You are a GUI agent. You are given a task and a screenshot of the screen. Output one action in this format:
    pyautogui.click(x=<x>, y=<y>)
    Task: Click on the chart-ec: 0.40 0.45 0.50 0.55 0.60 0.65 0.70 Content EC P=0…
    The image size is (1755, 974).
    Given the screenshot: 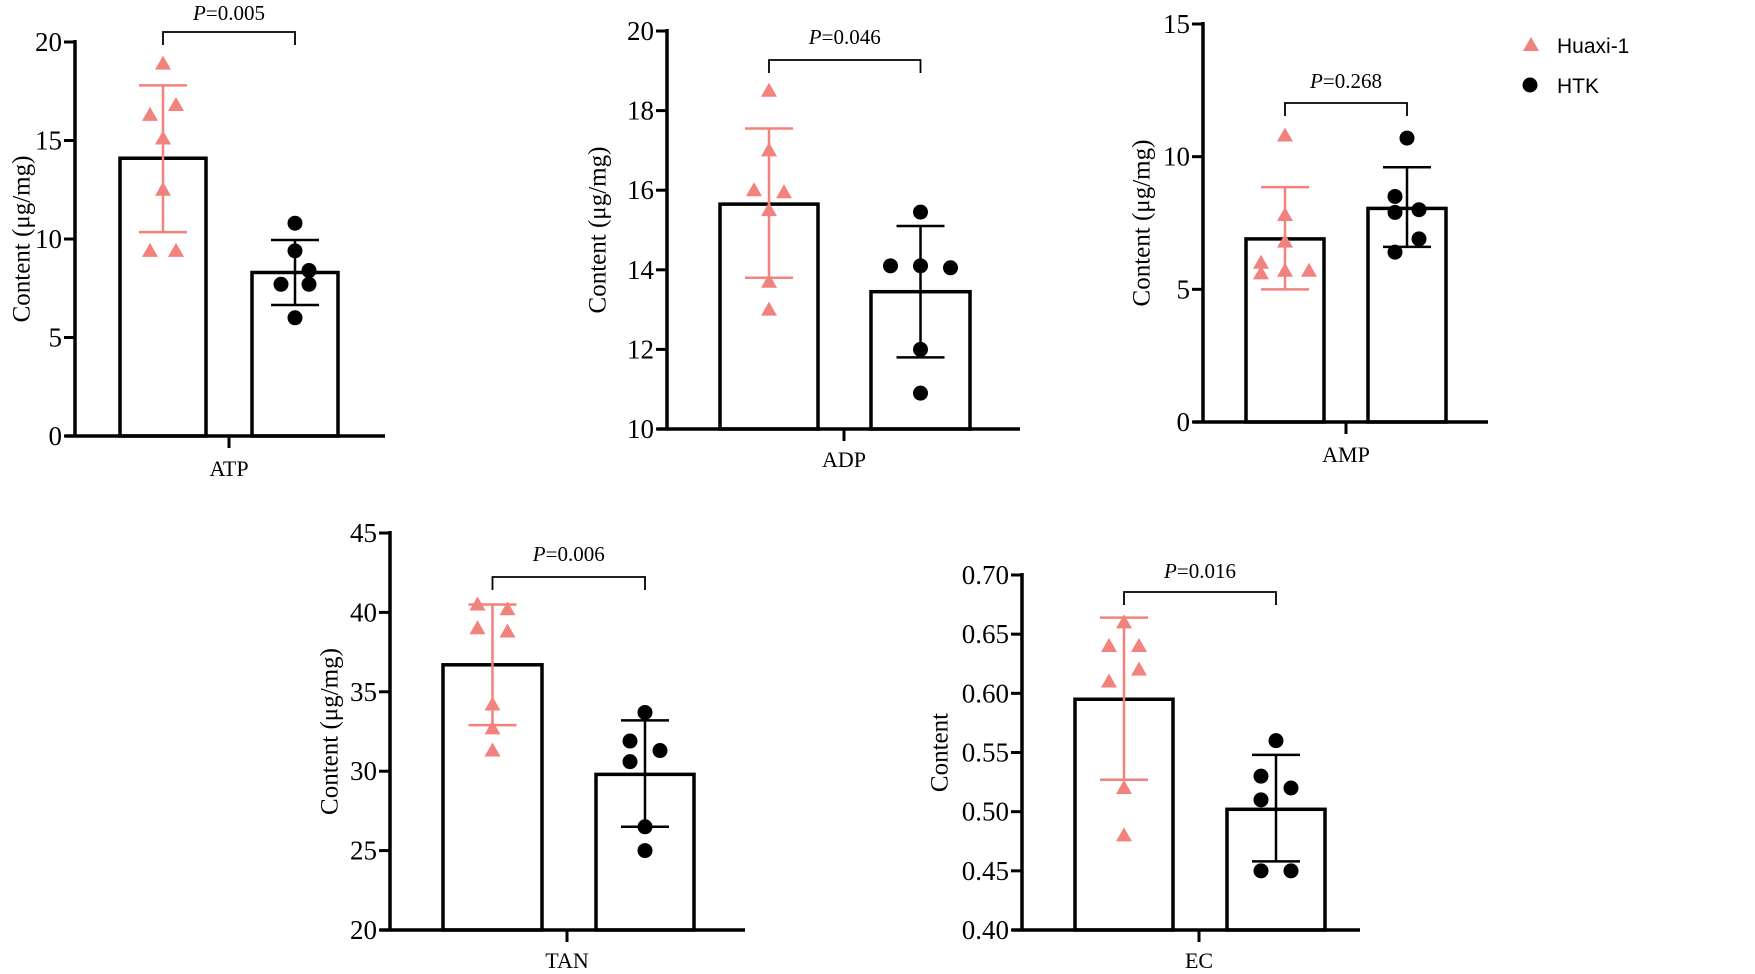 What is the action you would take?
    pyautogui.click(x=1143, y=766)
    